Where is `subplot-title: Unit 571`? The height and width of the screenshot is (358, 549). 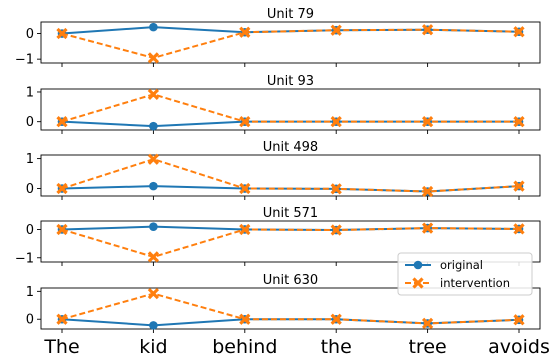
subplot-title: Unit 571 is located at coordinates (290, 213).